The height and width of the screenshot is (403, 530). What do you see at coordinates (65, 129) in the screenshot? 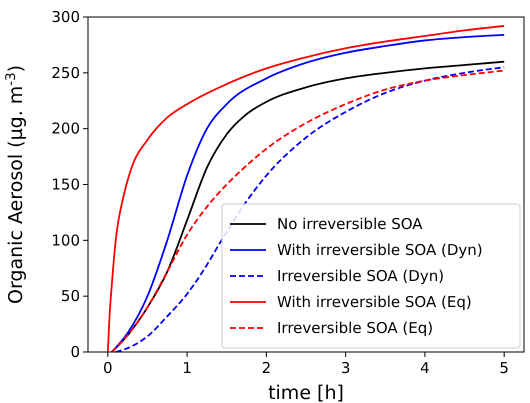
I see `y-tick-label: 200` at bounding box center [65, 129].